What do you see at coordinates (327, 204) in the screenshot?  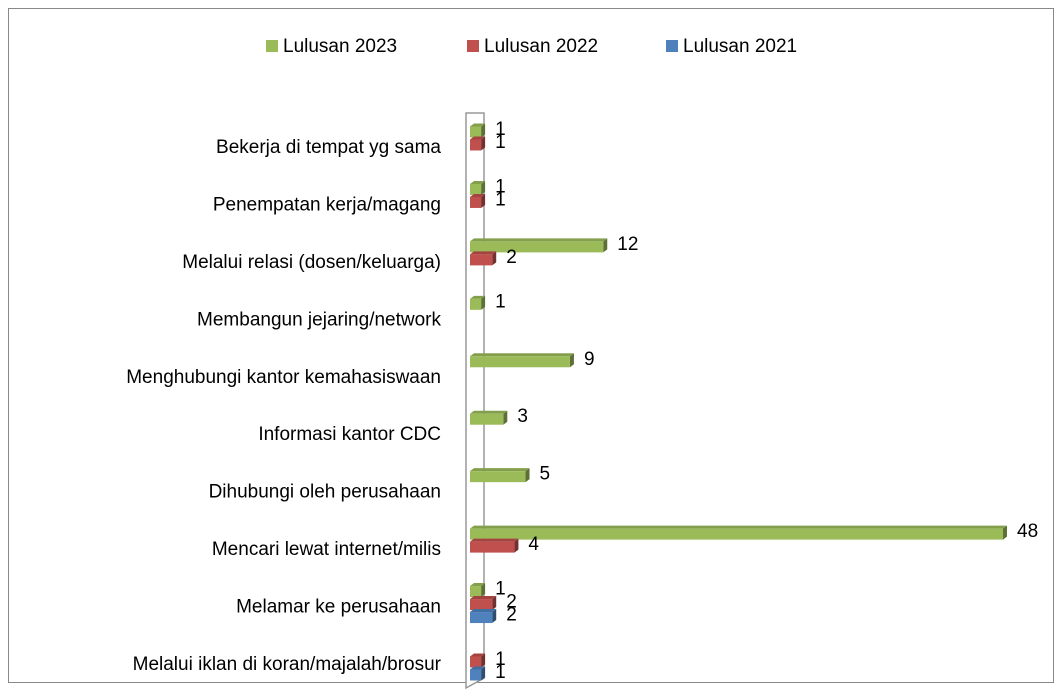 I see `y-tick-label: Penempatan kerja/magang` at bounding box center [327, 204].